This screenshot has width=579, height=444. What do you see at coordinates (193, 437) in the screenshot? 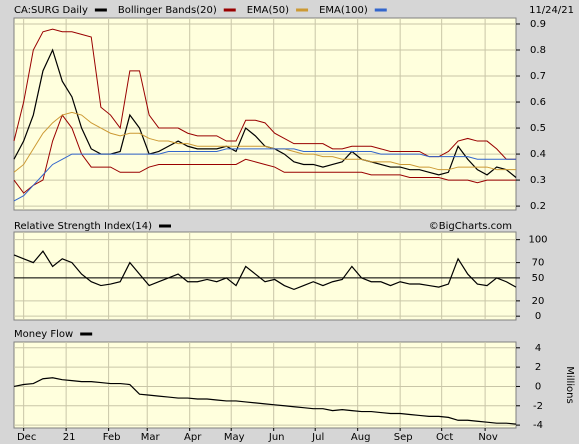
I see `x-tick-label: Apr` at bounding box center [193, 437].